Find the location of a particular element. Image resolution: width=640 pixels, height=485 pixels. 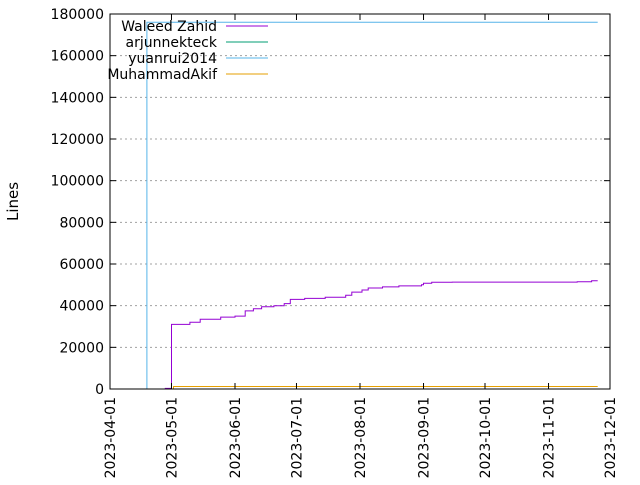

x-tick-label: 2023-06-01 is located at coordinates (236, 437).